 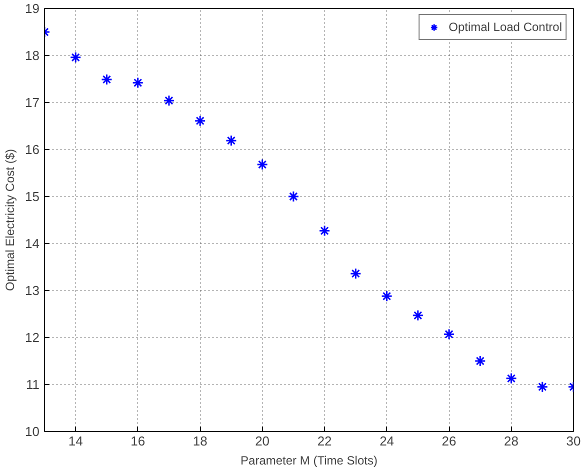 What do you see at coordinates (32, 8) in the screenshot?
I see `y-tick-label: 19` at bounding box center [32, 8].